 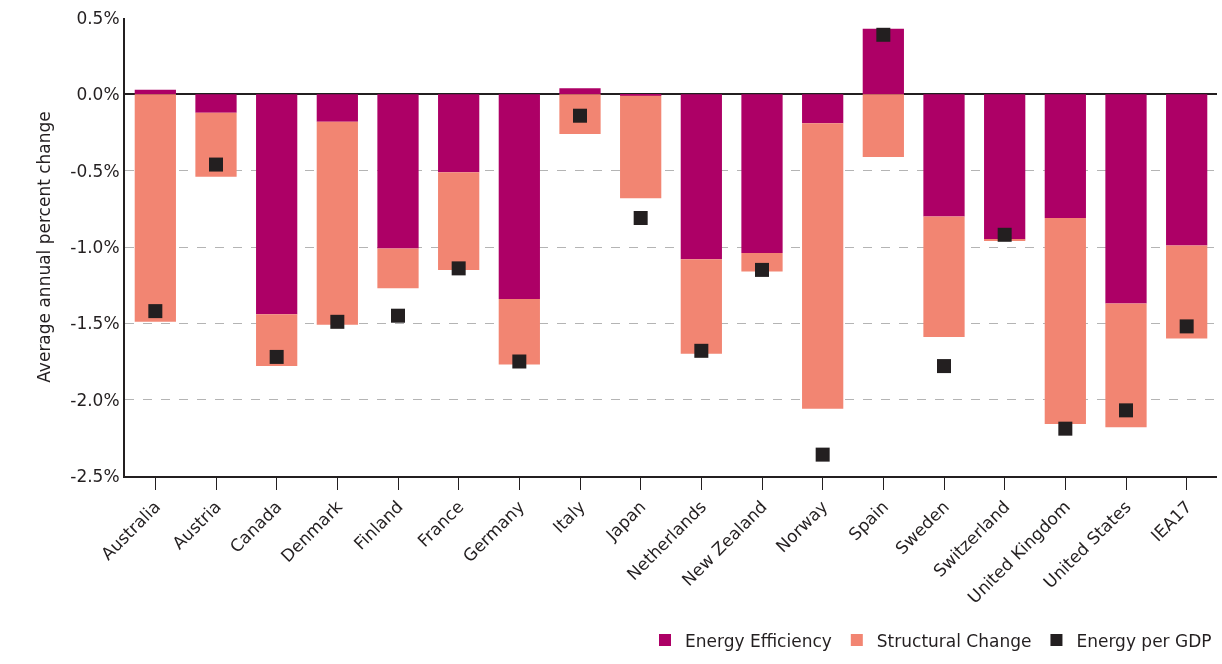 I want to click on y-tick-label: -2.0%, so click(x=95, y=399).